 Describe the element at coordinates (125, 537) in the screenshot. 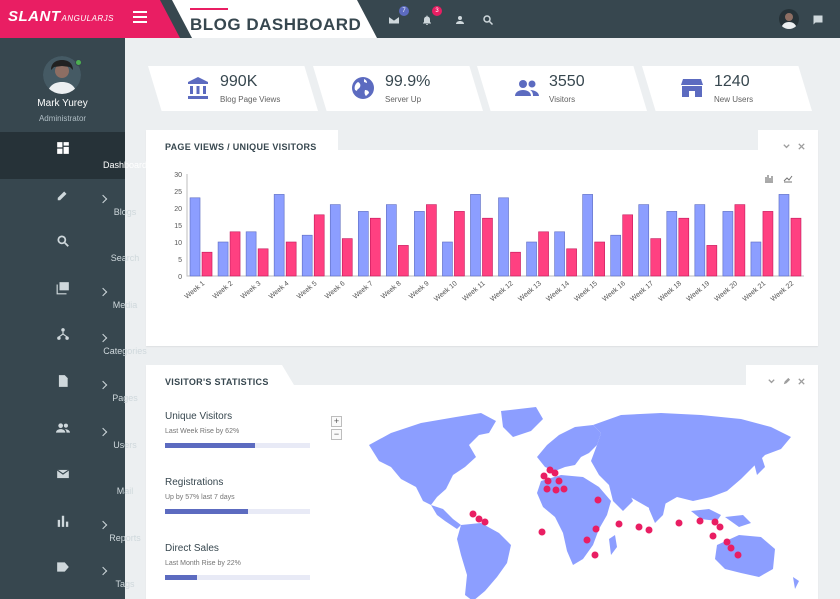

I see `sidebar-item-label: Reports` at that location.